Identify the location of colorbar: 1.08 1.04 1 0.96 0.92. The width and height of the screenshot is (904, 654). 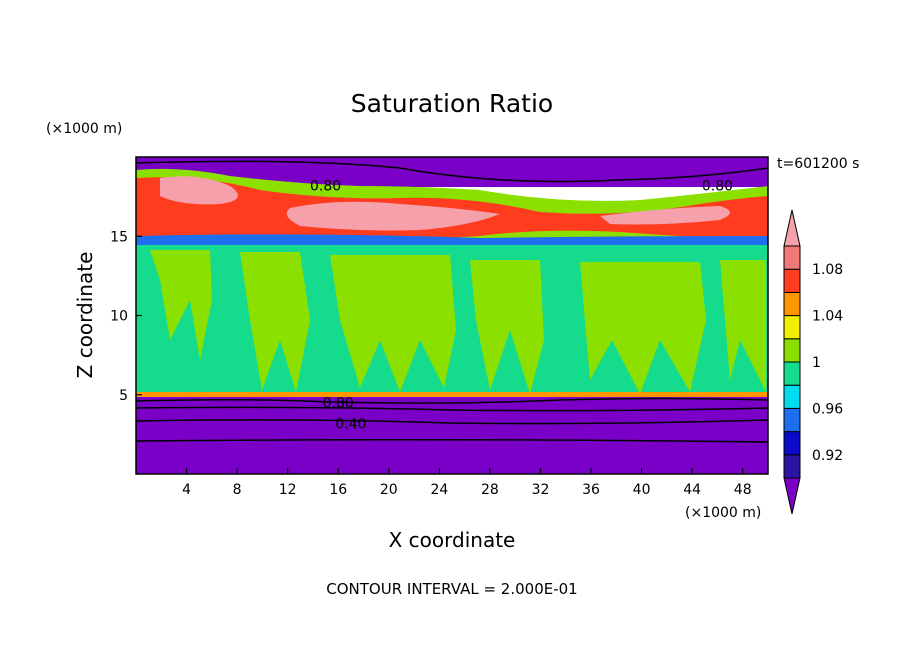
(813, 362).